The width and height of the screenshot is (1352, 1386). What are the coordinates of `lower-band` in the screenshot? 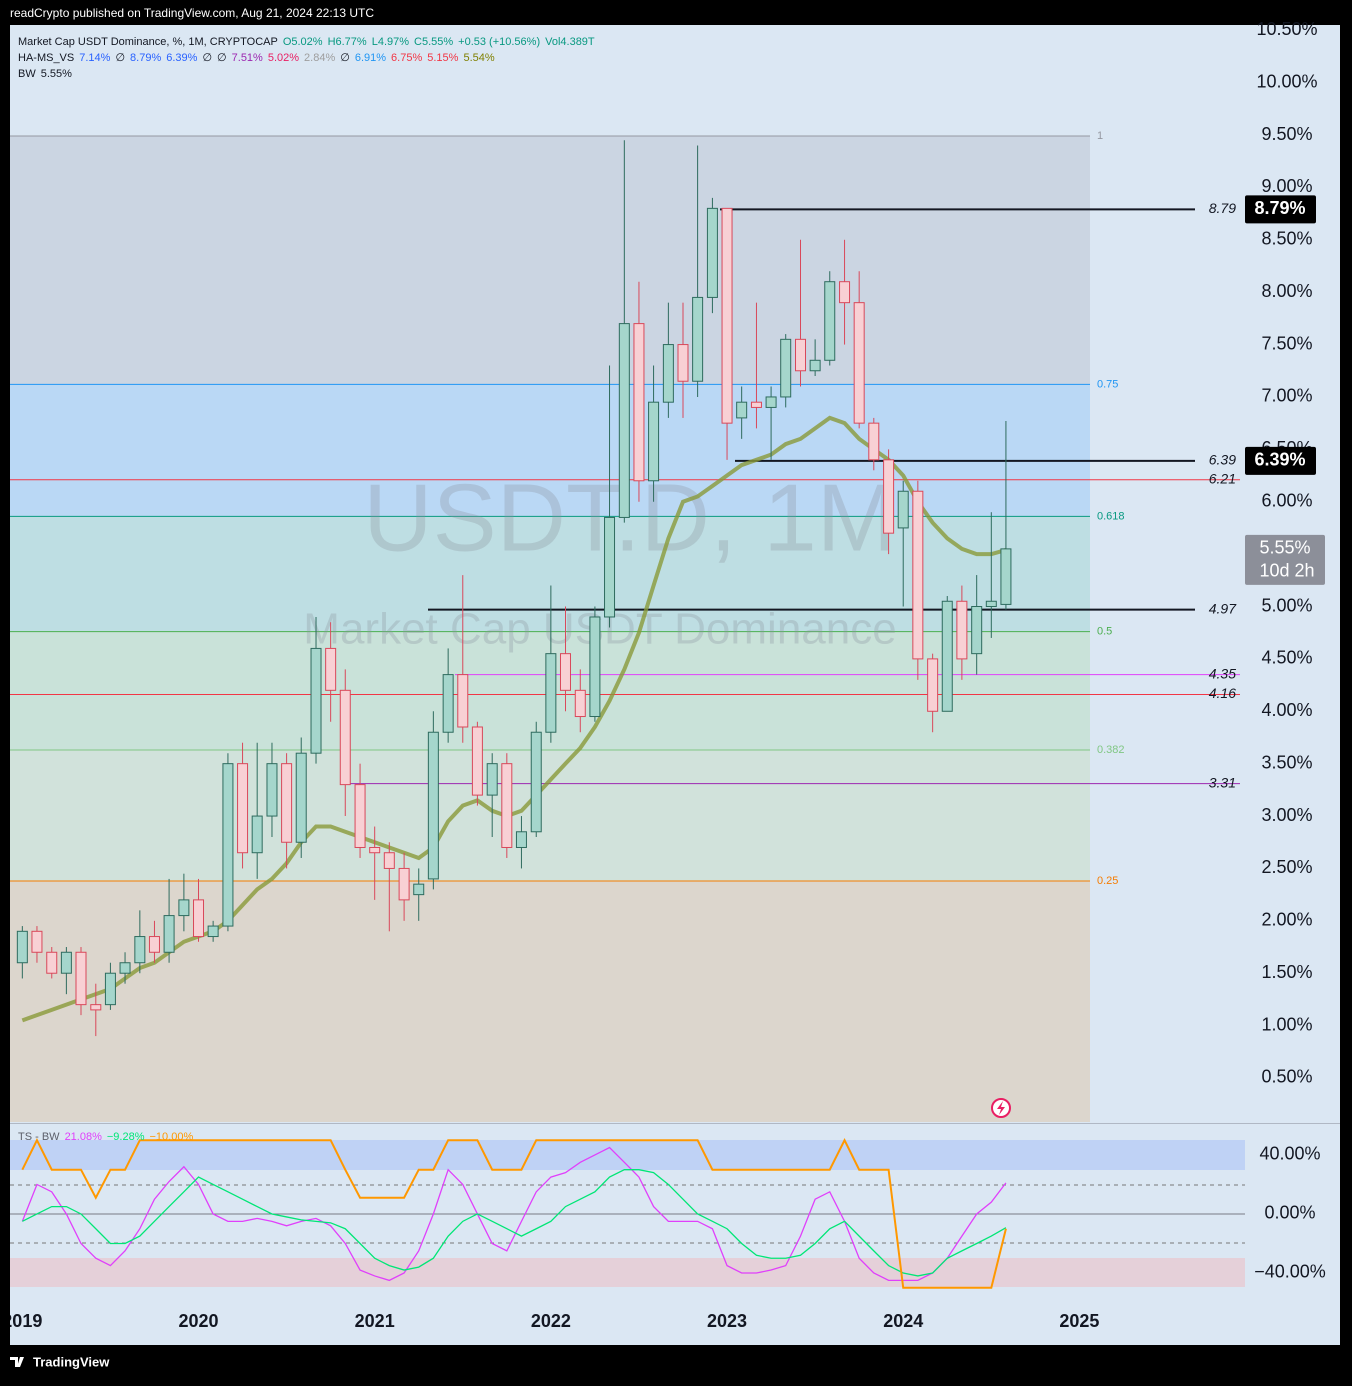 It's located at (627, 1272).